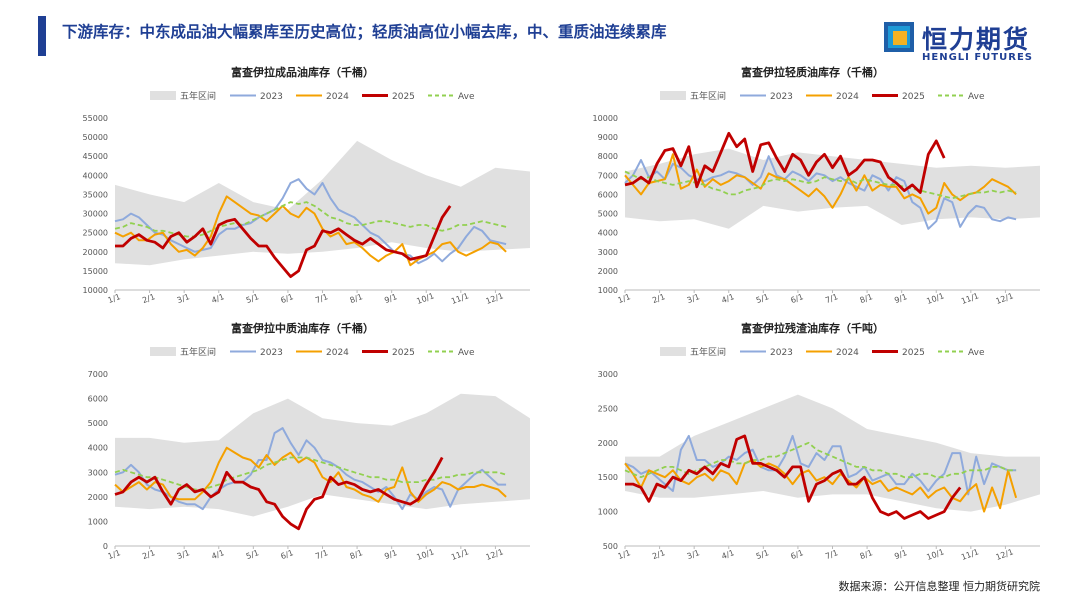  What do you see at coordinates (42, 36) in the screenshot?
I see `title-accent-bar` at bounding box center [42, 36].